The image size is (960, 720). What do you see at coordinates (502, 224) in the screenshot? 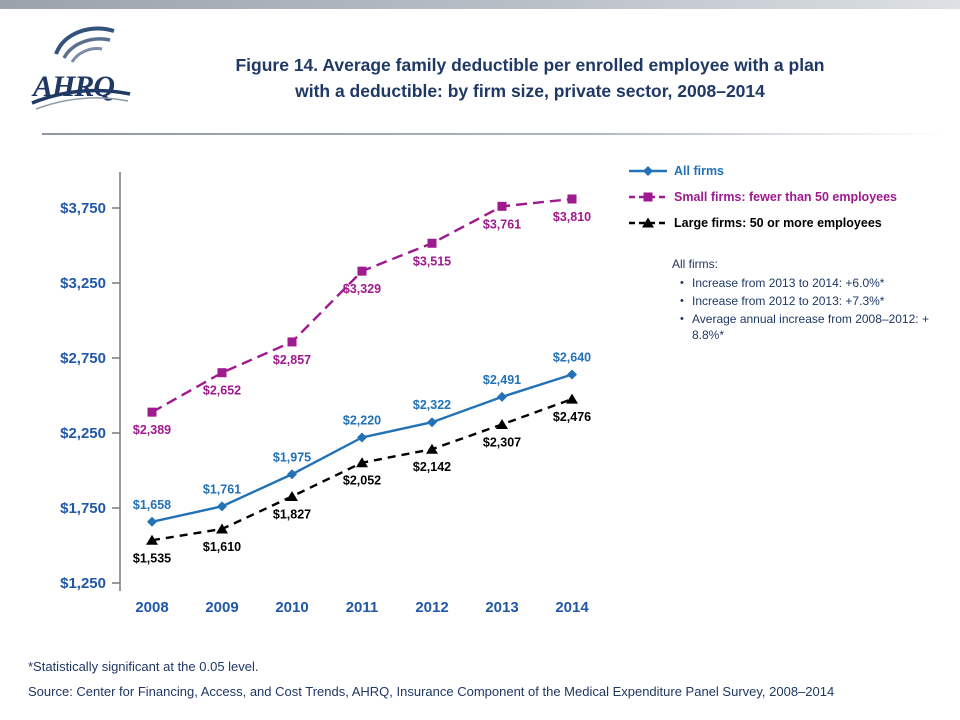
I see `data-point-label: $3,761` at bounding box center [502, 224].